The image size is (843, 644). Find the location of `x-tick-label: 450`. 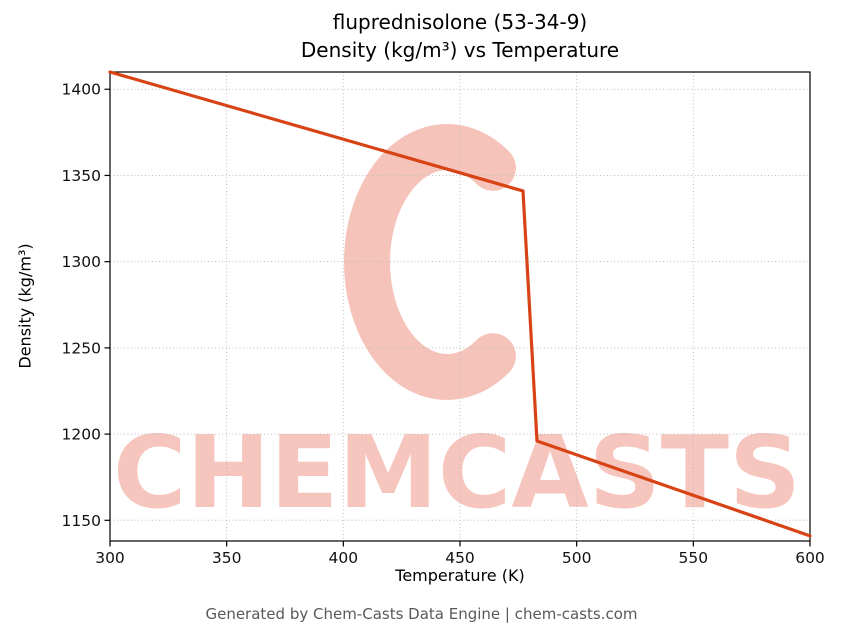

x-tick-label: 450 is located at coordinates (460, 558).